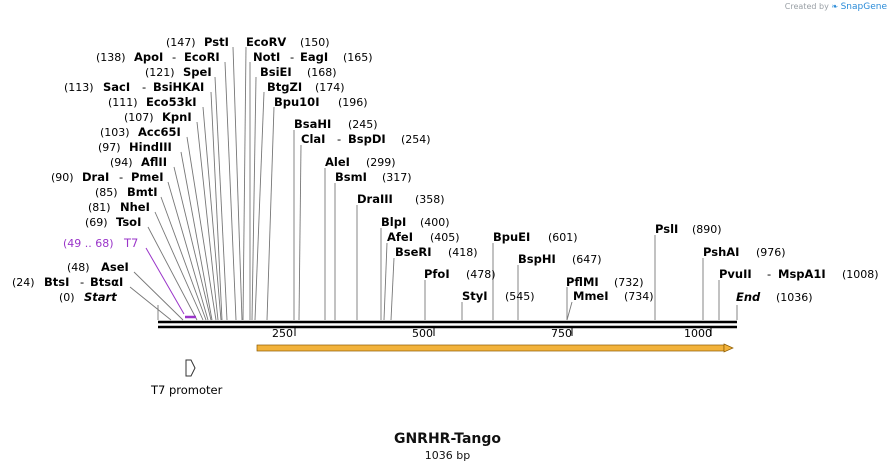 The image size is (895, 471). I want to click on site-label: PshAI, so click(721, 252).